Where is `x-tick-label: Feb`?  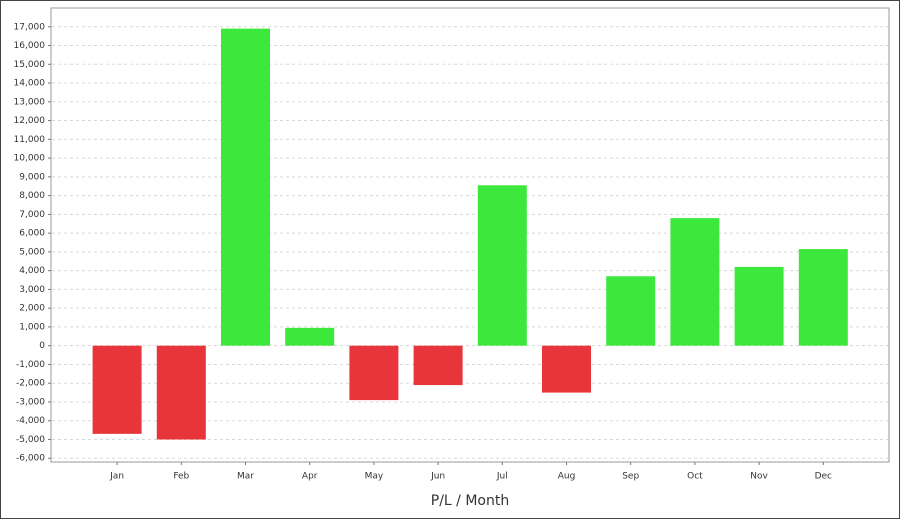 x-tick-label: Feb is located at coordinates (181, 477).